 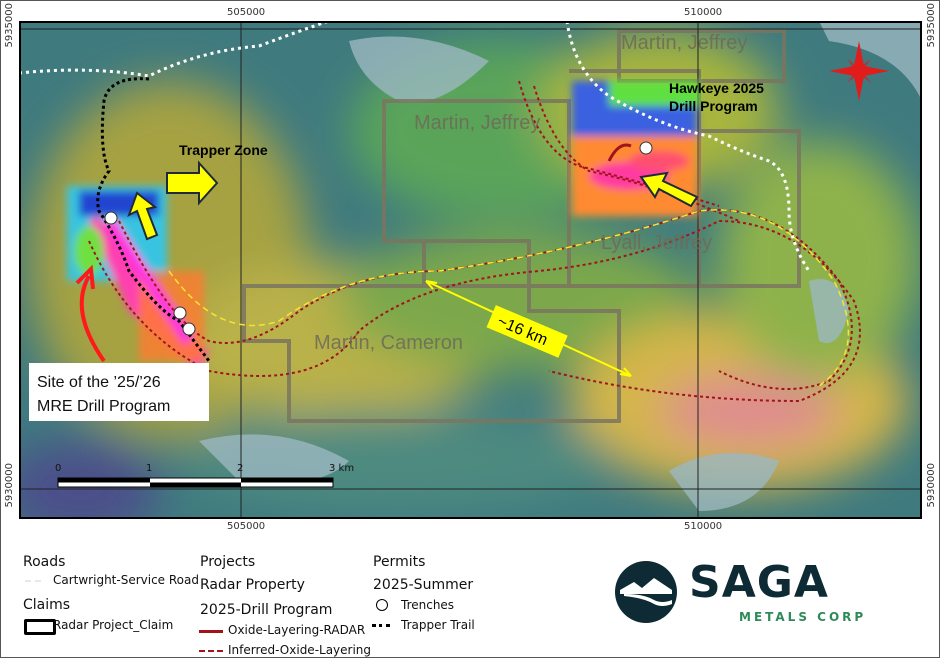 What do you see at coordinates (297, 630) in the screenshot?
I see `legend-oxide-item: Oxide-Layering-RADAR` at bounding box center [297, 630].